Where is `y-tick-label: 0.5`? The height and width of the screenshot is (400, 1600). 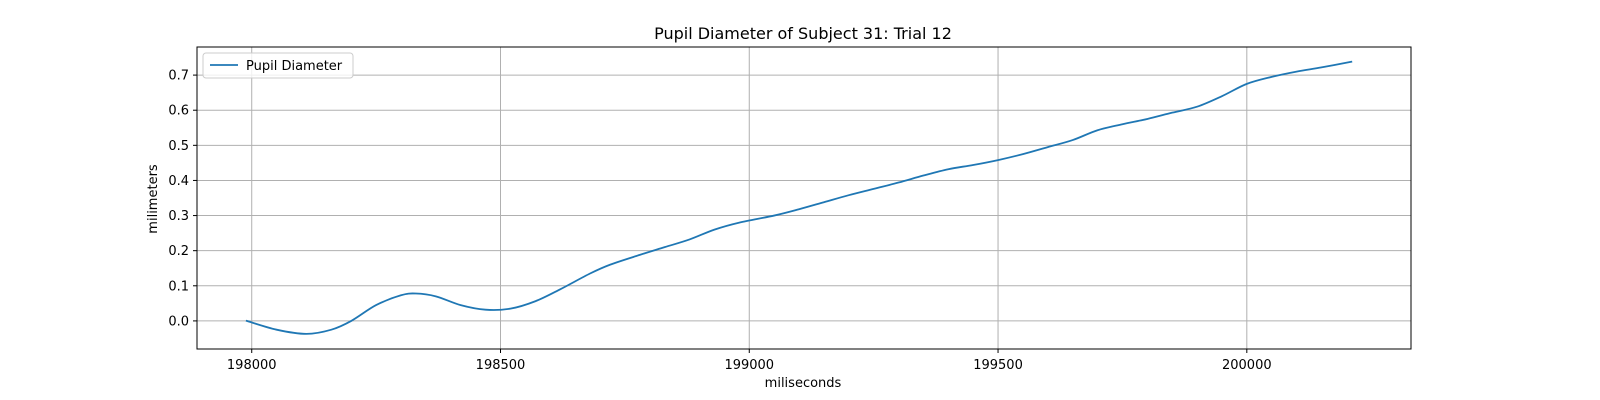
y-tick-label: 0.5 is located at coordinates (178, 146).